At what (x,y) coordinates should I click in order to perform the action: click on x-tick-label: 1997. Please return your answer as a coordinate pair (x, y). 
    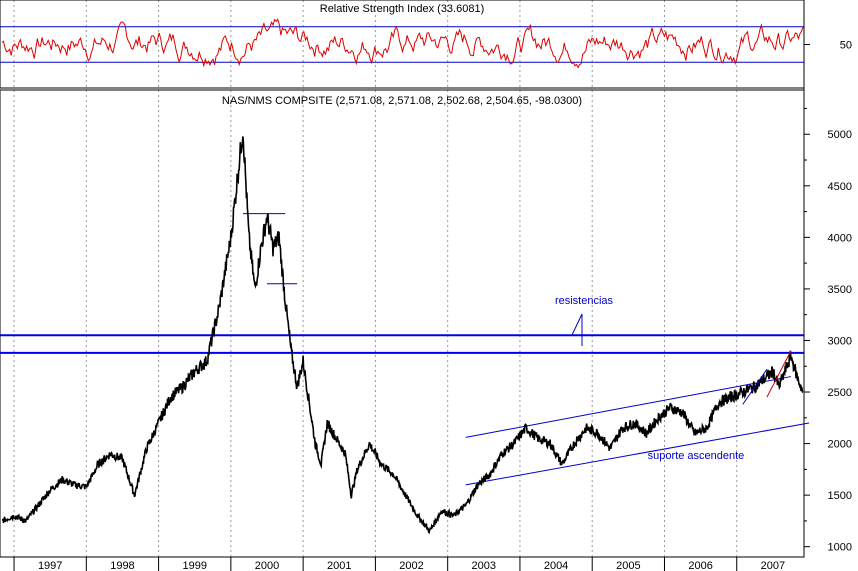
    Looking at the image, I should click on (50, 565).